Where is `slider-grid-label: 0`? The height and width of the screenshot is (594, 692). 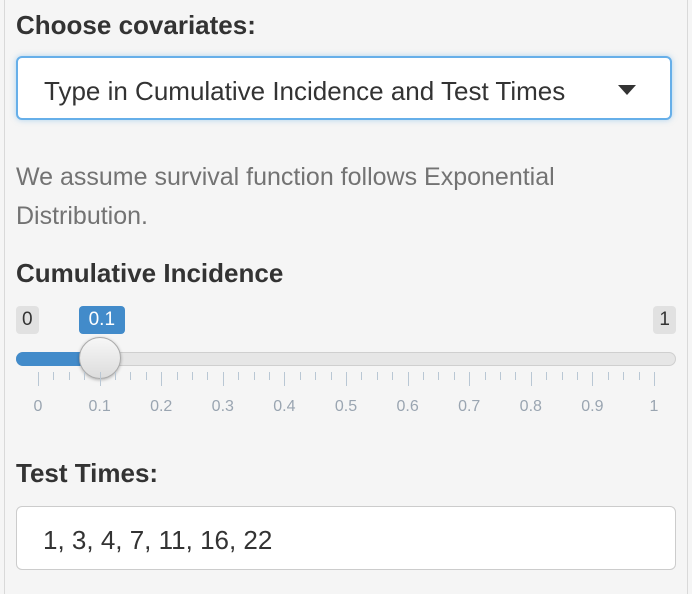
slider-grid-label: 0 is located at coordinates (38, 406).